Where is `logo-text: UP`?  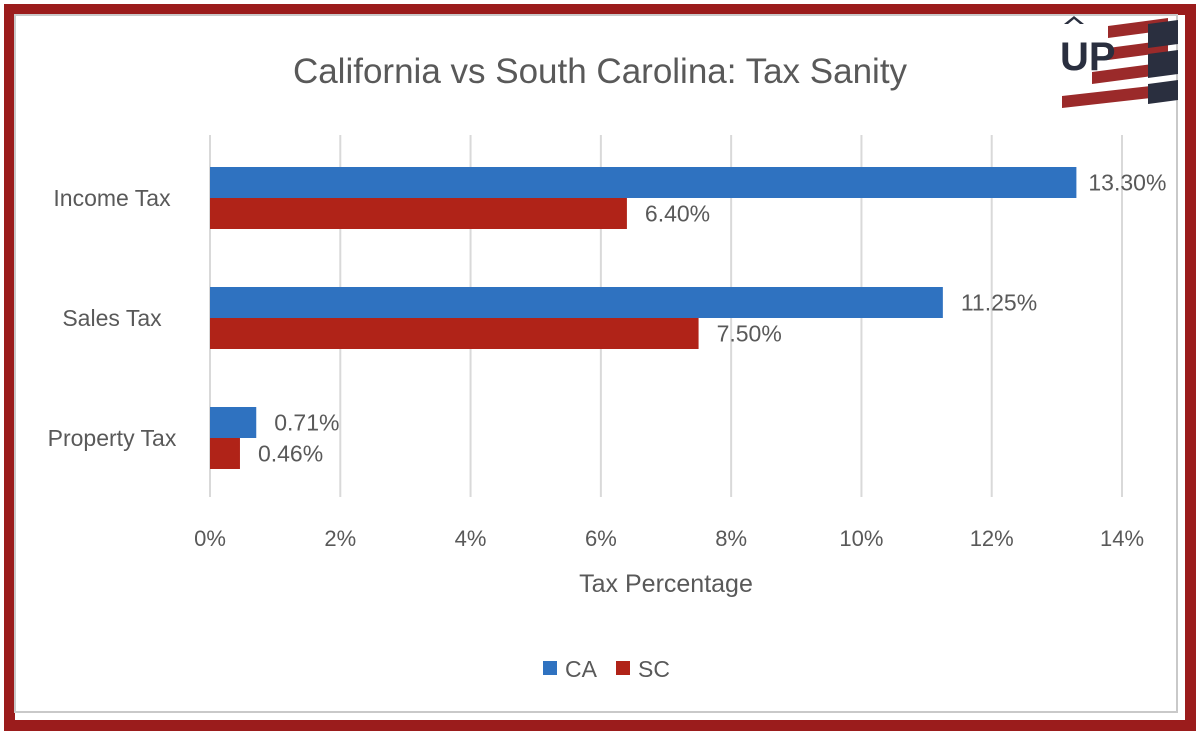
logo-text: UP is located at coordinates (1088, 57).